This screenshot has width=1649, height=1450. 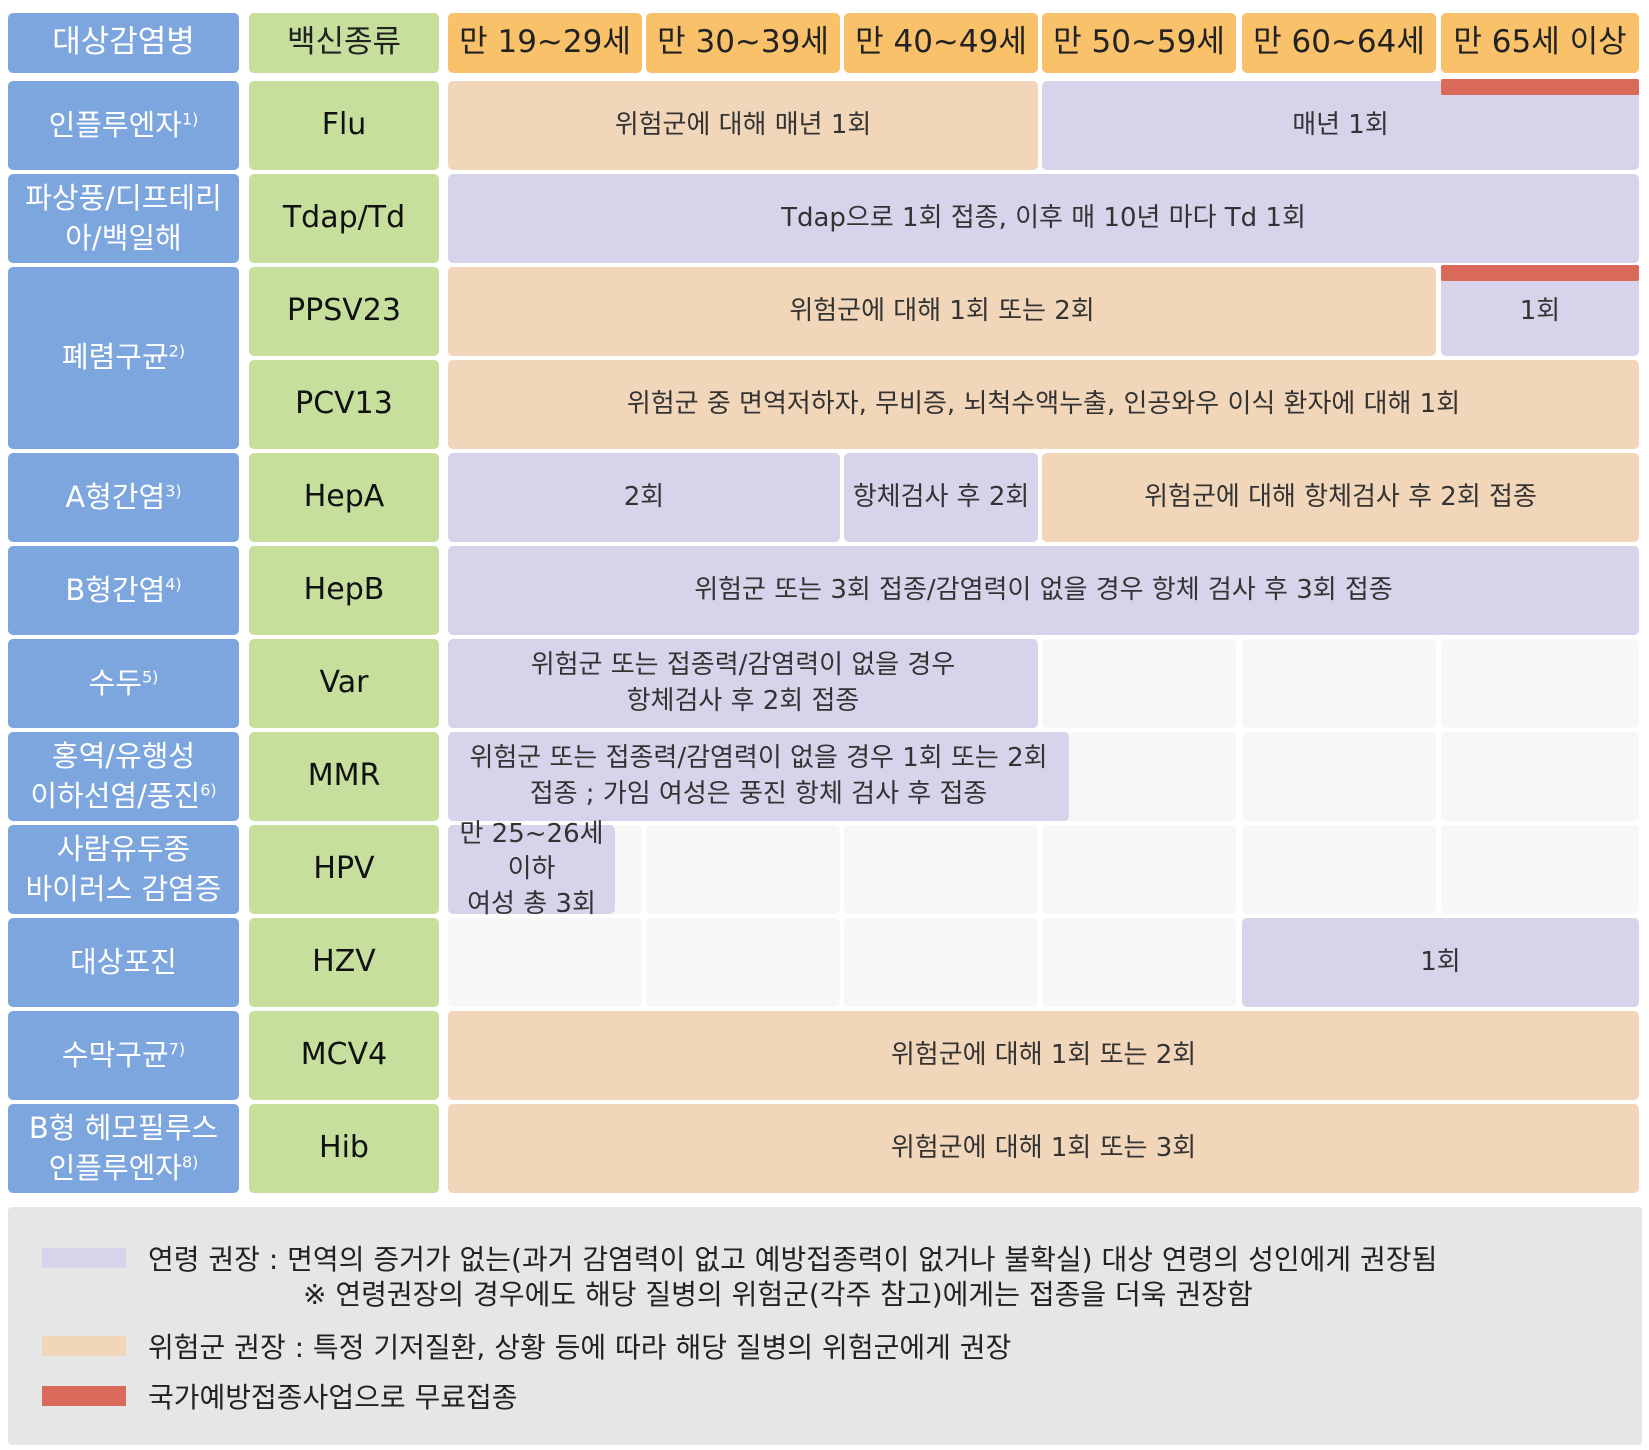 I want to click on disease-cell: B형간염4), so click(x=123, y=590).